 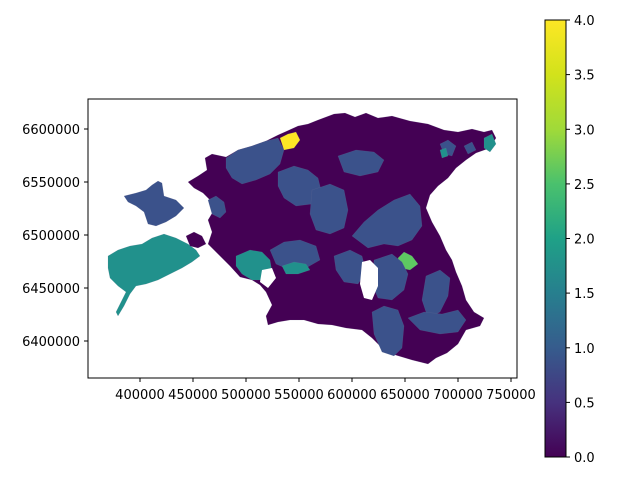 I want to click on colorbar-tick-label: 0.0, so click(x=584, y=458).